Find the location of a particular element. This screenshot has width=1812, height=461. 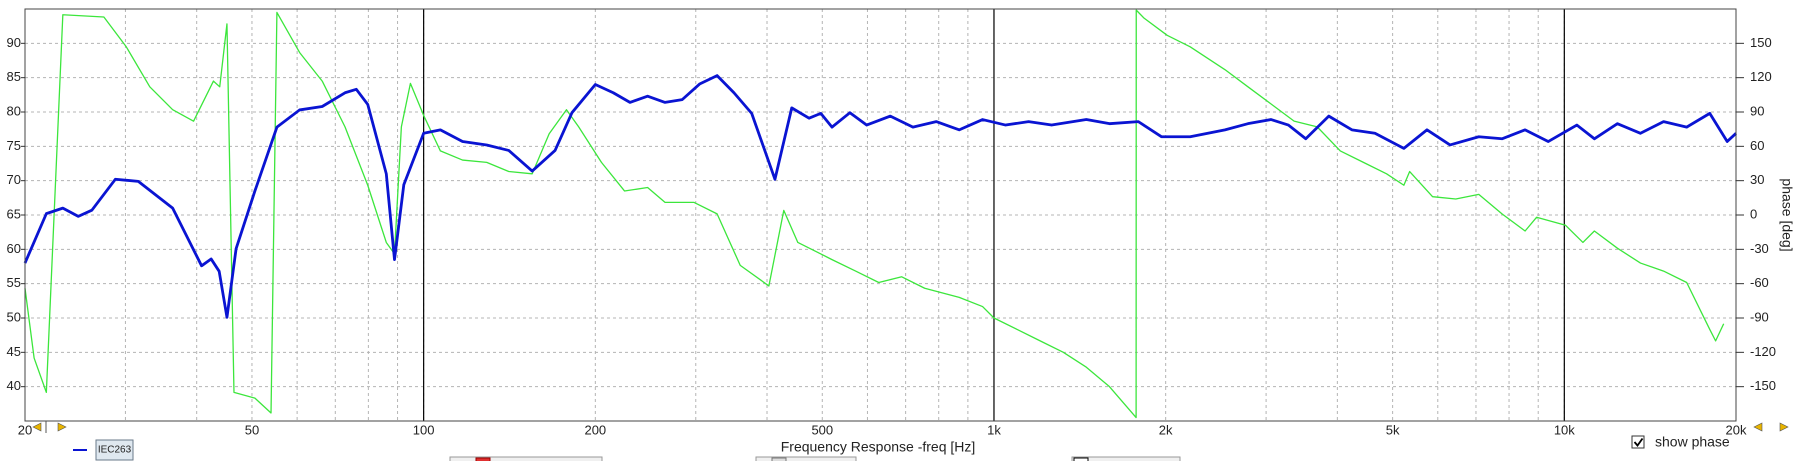

y2-tick-label: 150 is located at coordinates (1761, 42).